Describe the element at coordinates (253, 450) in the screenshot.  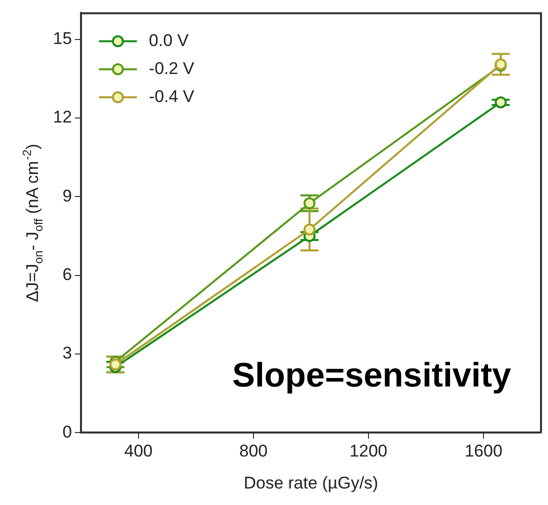
I see `x-tick-label: 800` at that location.